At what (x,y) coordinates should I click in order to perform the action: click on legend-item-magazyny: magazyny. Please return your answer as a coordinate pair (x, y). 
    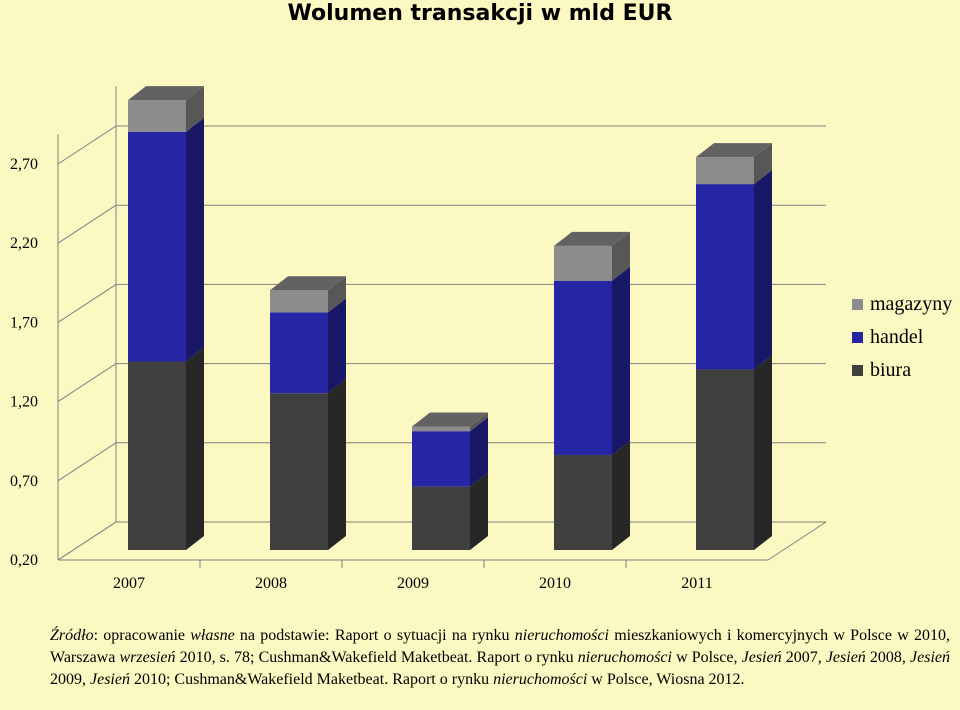
    Looking at the image, I should click on (902, 304).